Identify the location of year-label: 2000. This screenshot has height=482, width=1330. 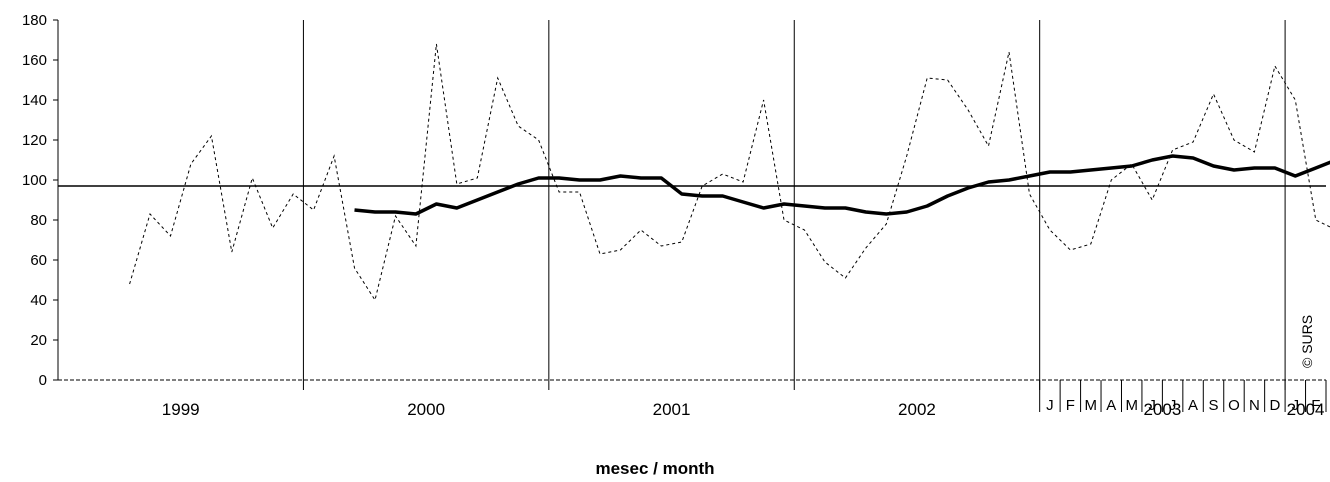
(426, 409).